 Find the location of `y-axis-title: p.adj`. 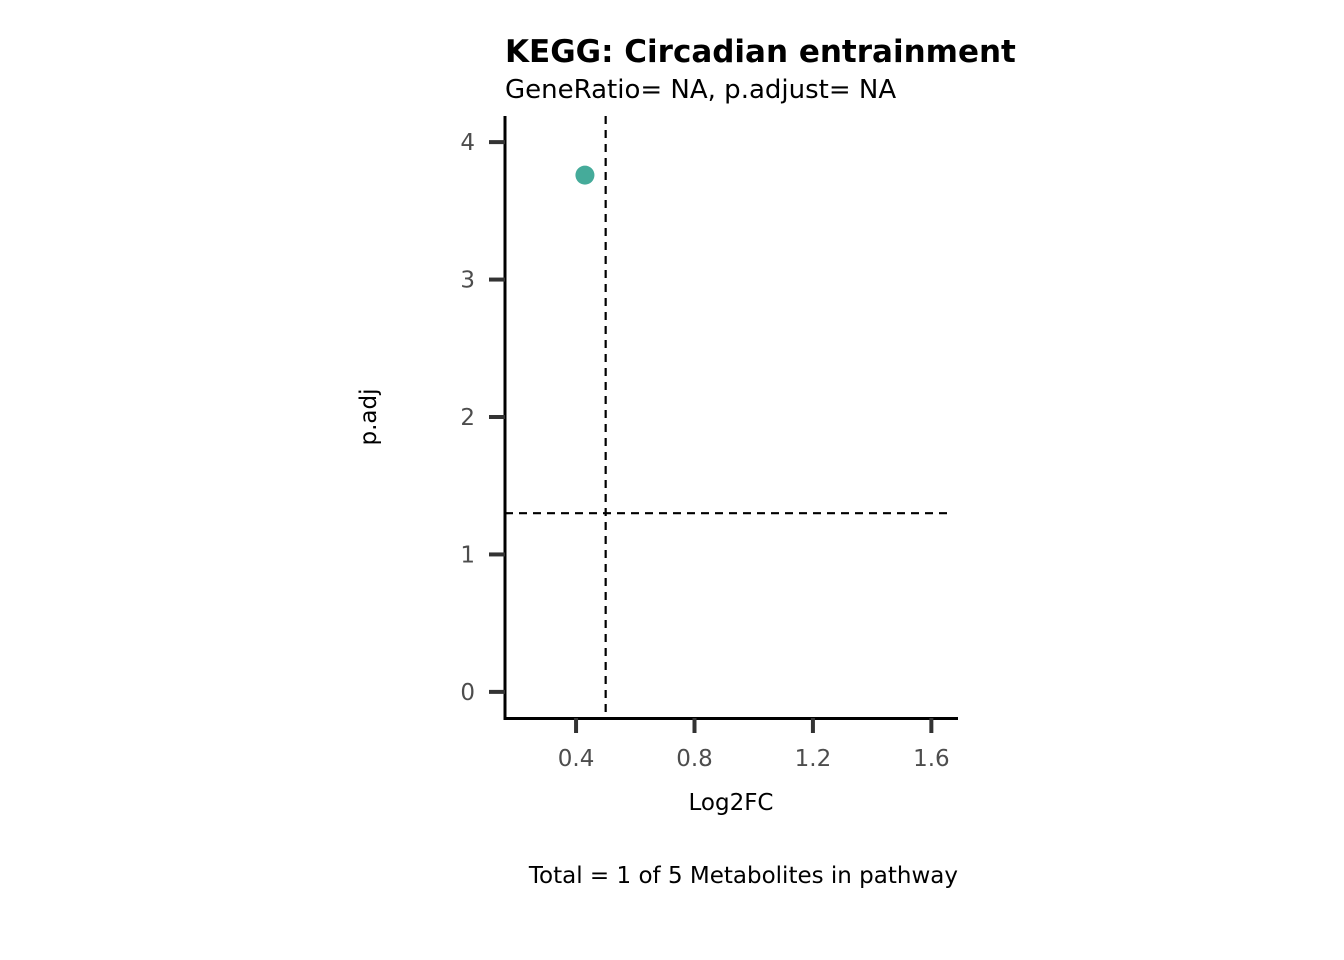

y-axis-title: p.adj is located at coordinates (369, 417).